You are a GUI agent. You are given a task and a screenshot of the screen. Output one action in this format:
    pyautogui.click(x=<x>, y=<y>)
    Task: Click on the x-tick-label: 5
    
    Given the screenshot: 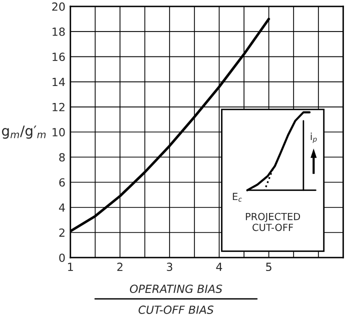 What is the action you would take?
    pyautogui.click(x=269, y=267)
    